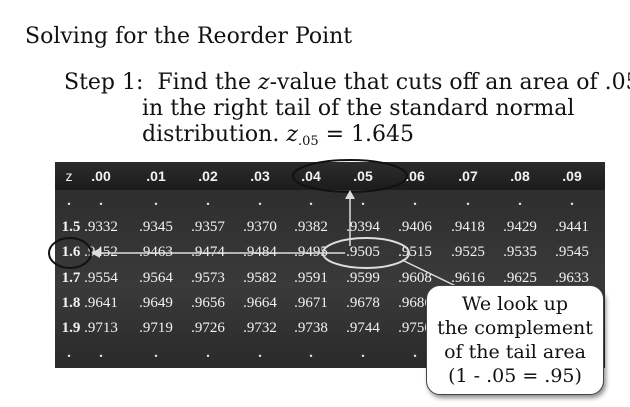 The width and height of the screenshot is (630, 407). What do you see at coordinates (520, 278) in the screenshot?
I see `table-cell: .9625` at bounding box center [520, 278].